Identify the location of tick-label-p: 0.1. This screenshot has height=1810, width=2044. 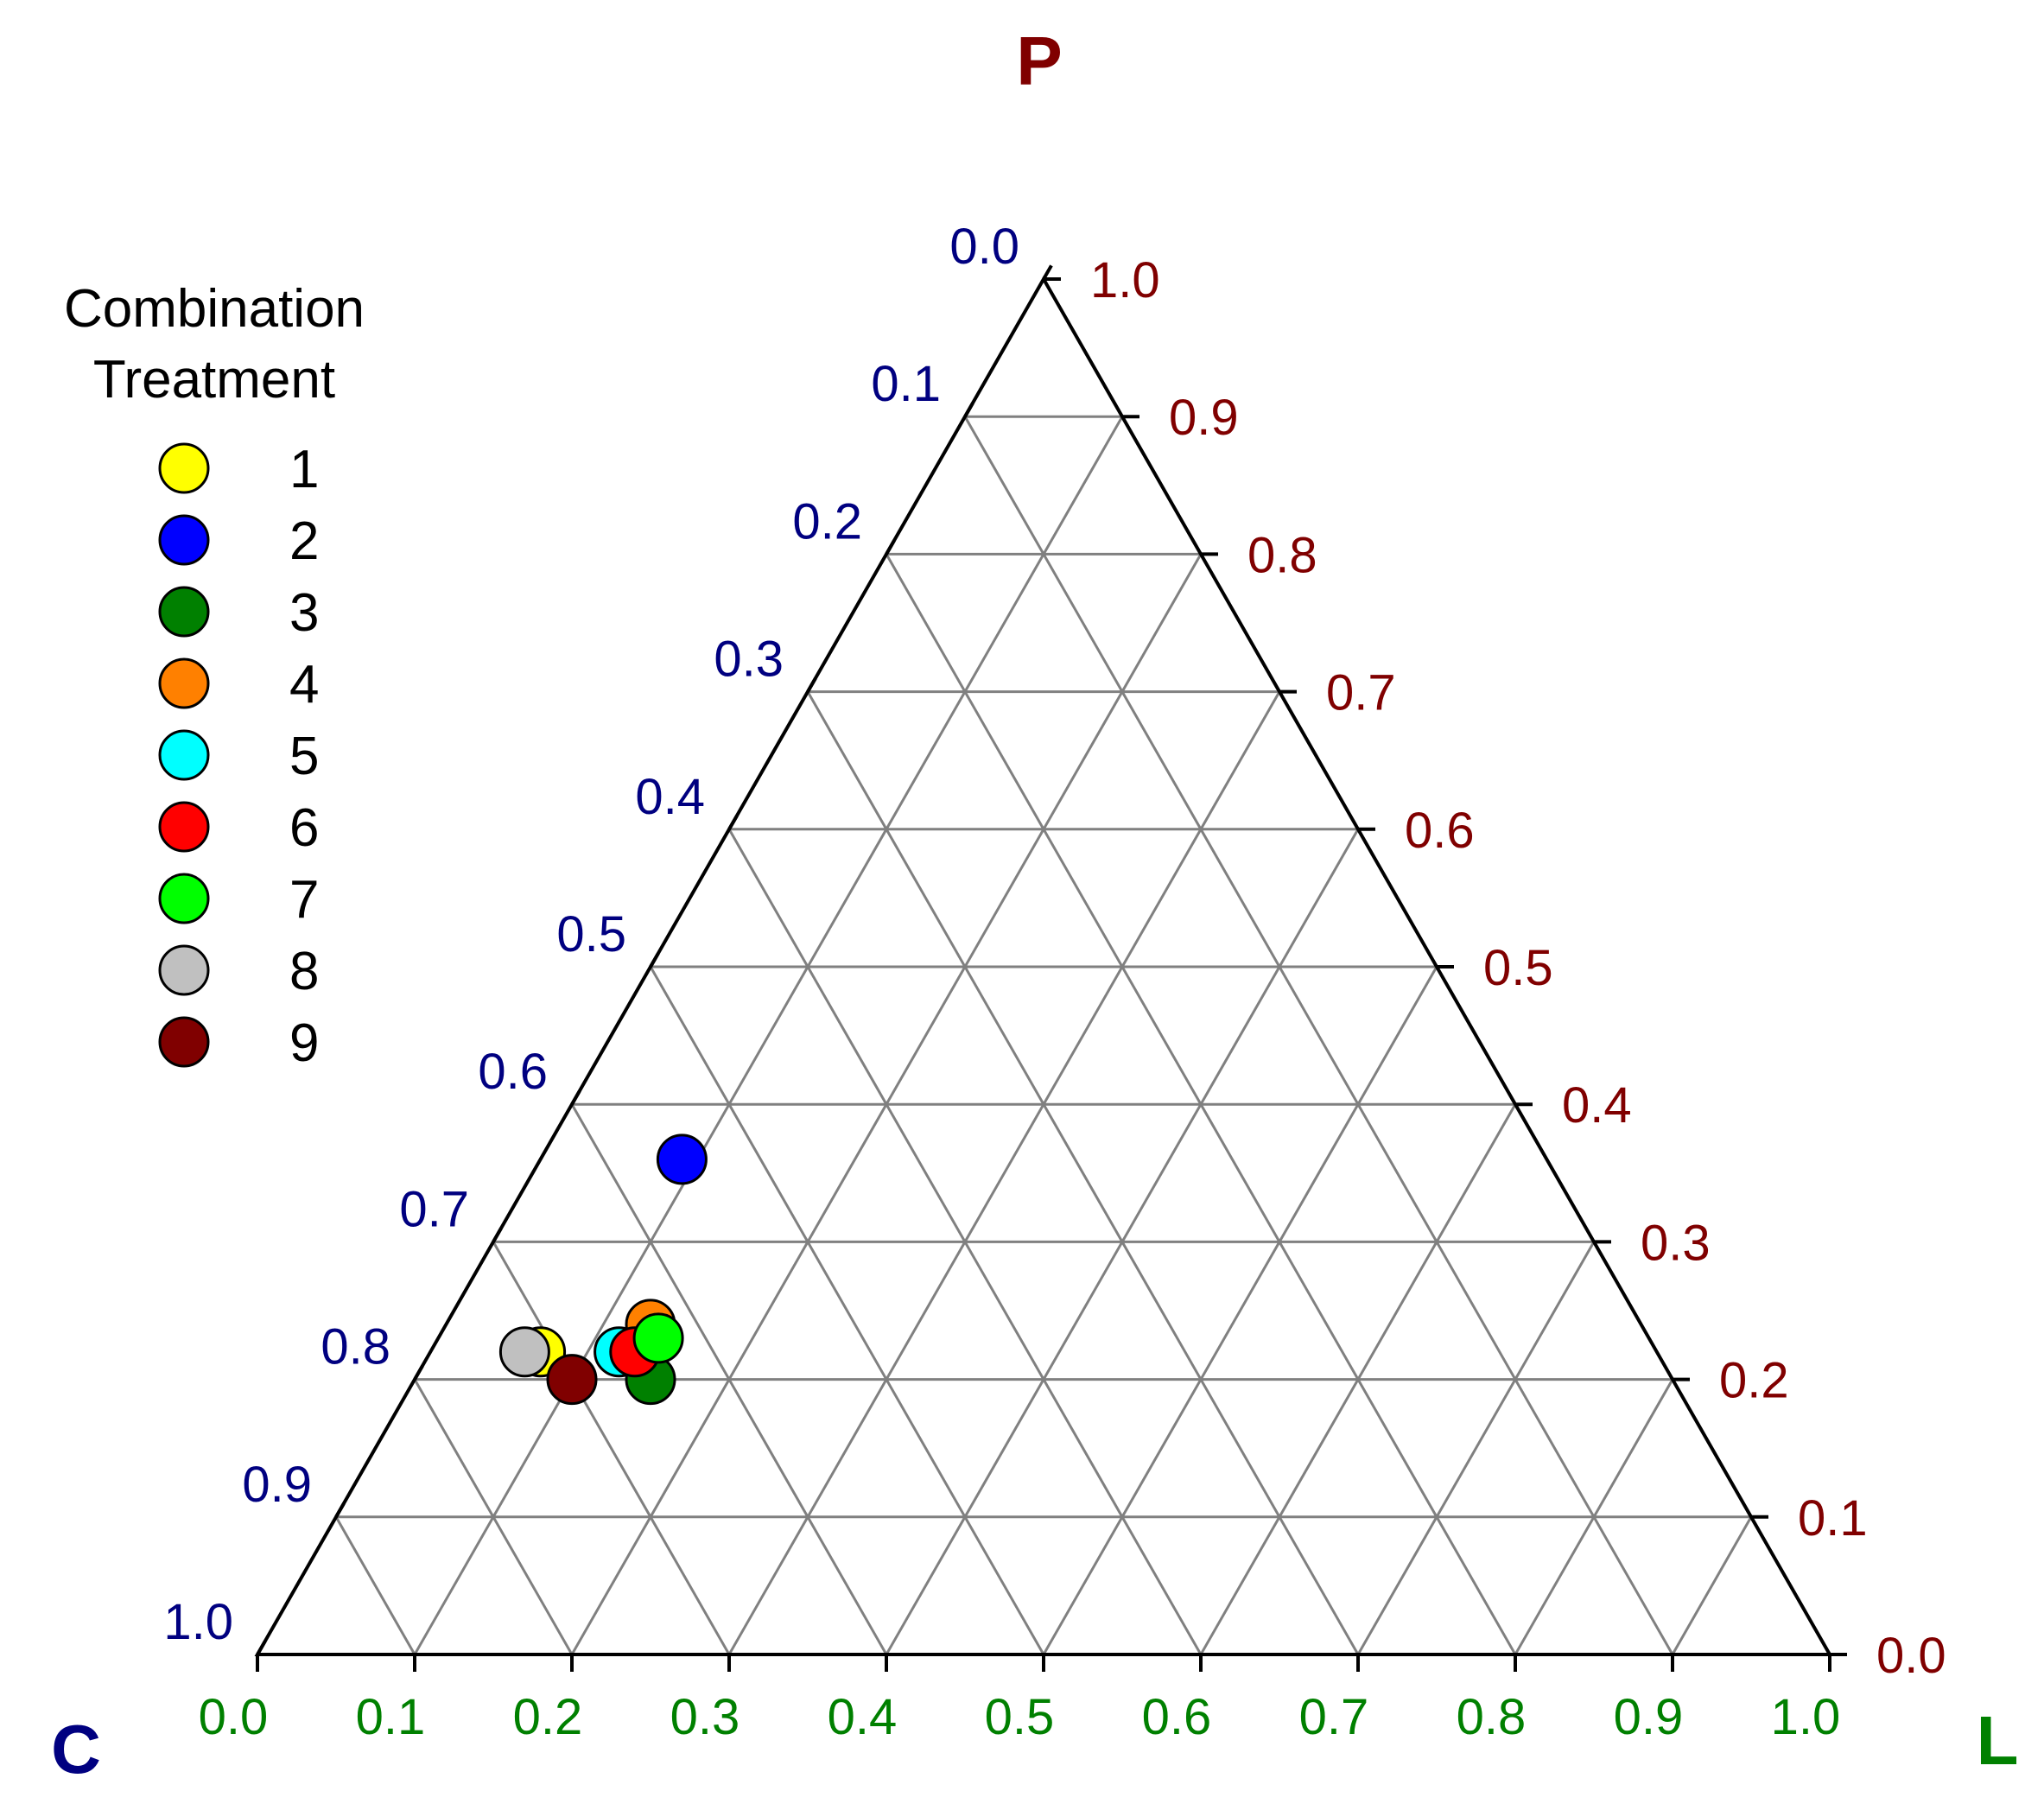
(1833, 1518).